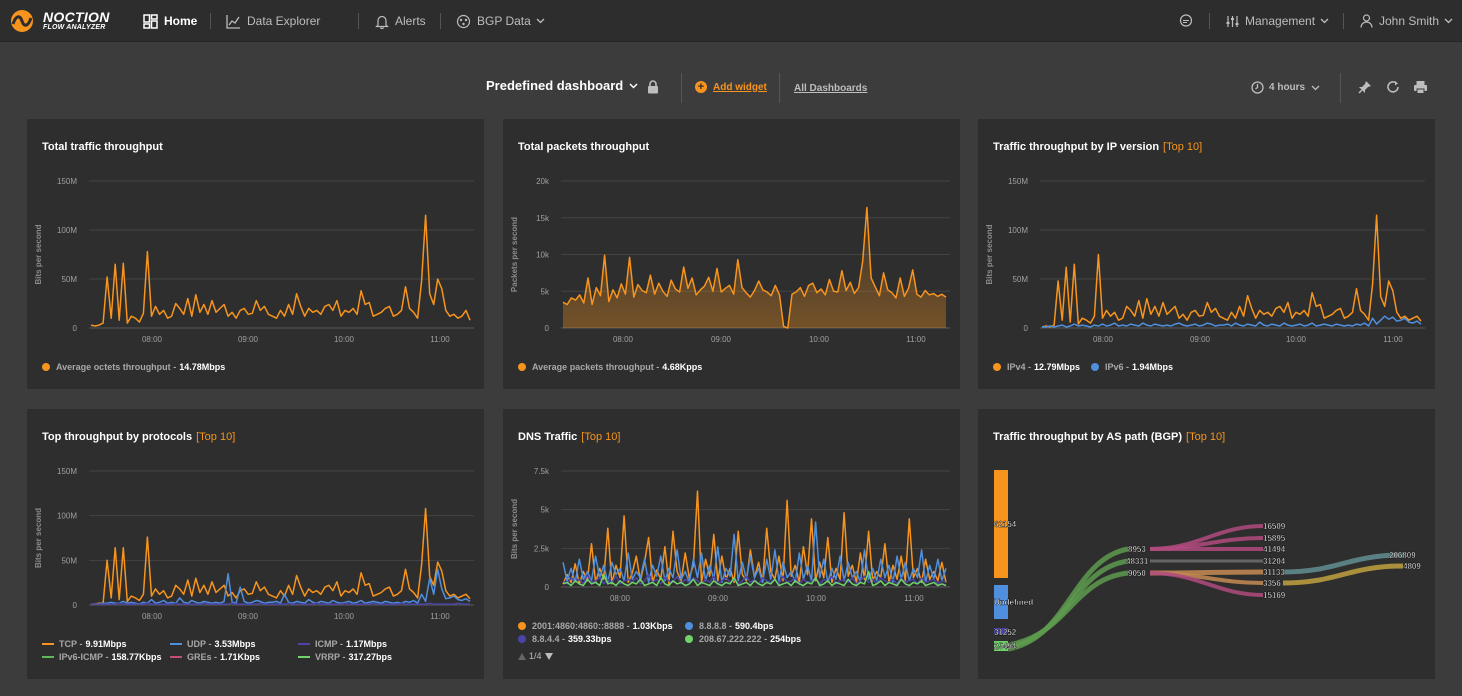 The height and width of the screenshot is (696, 1462). Describe the element at coordinates (463, 21) in the screenshot. I see `bgp-network-icon` at that location.